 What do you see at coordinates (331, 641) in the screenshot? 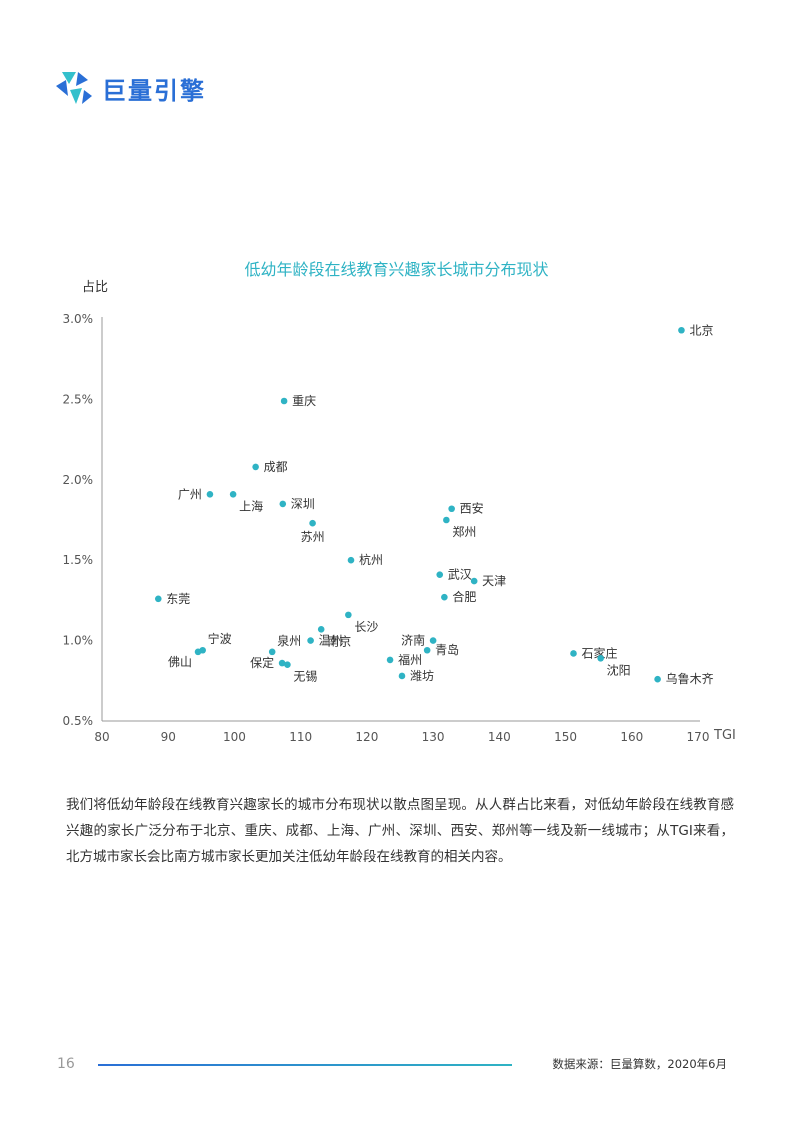
I see `point-label: 温州` at bounding box center [331, 641].